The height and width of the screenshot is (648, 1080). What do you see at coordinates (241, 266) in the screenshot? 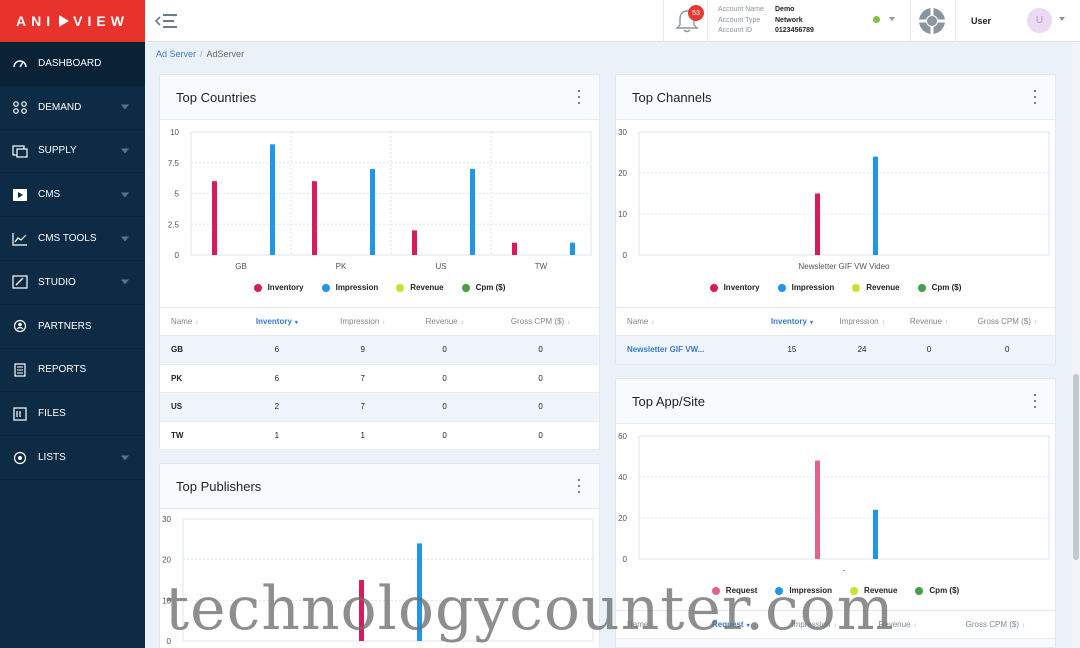
I see `x-tick-label: GB` at bounding box center [241, 266].